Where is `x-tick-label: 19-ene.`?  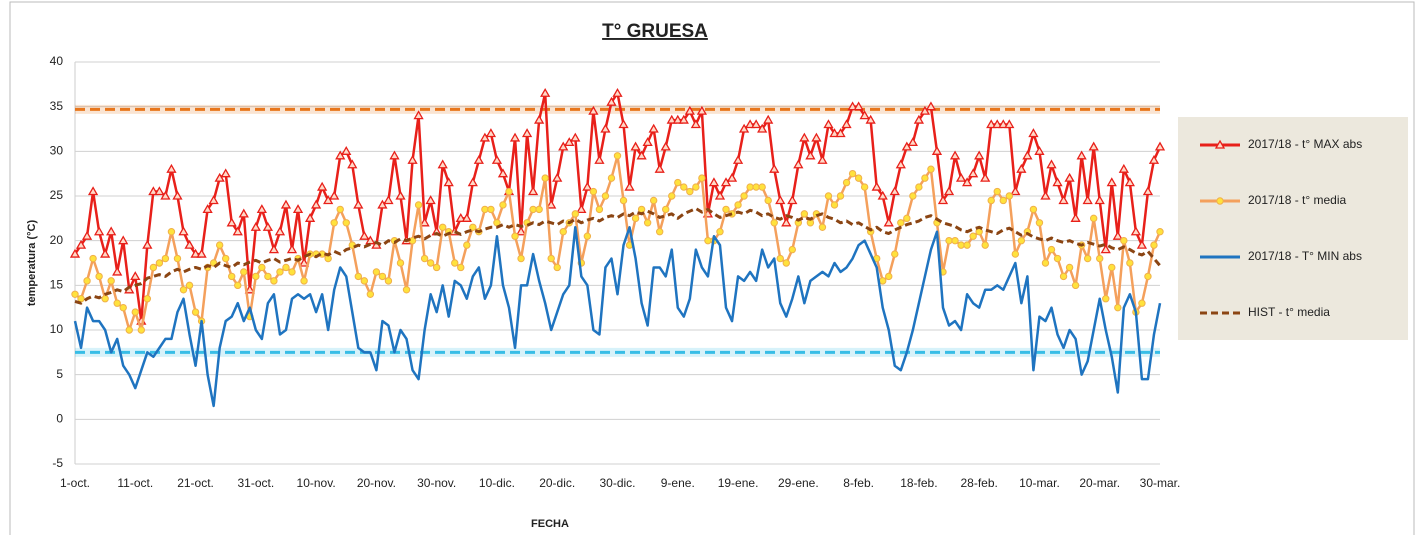 x-tick-label: 19-ene. is located at coordinates (738, 483).